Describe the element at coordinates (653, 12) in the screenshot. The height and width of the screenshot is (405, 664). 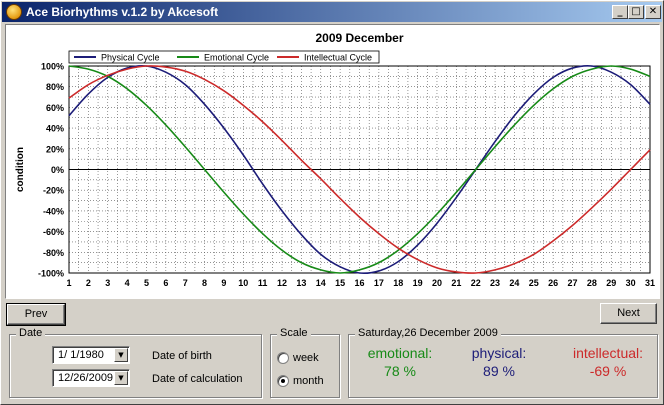
I see `close-button: ✕` at that location.